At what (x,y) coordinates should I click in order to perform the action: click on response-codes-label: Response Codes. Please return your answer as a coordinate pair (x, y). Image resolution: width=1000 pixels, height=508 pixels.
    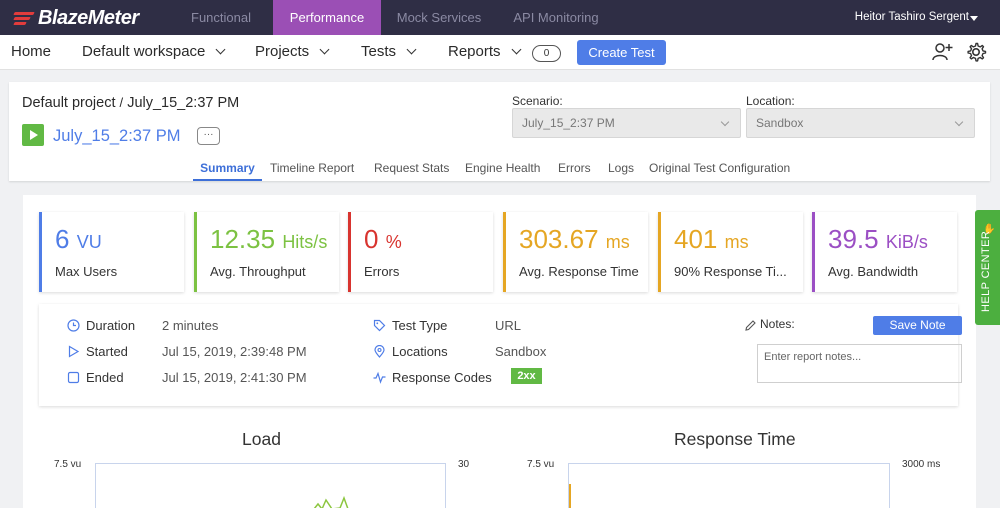
    Looking at the image, I should click on (442, 377).